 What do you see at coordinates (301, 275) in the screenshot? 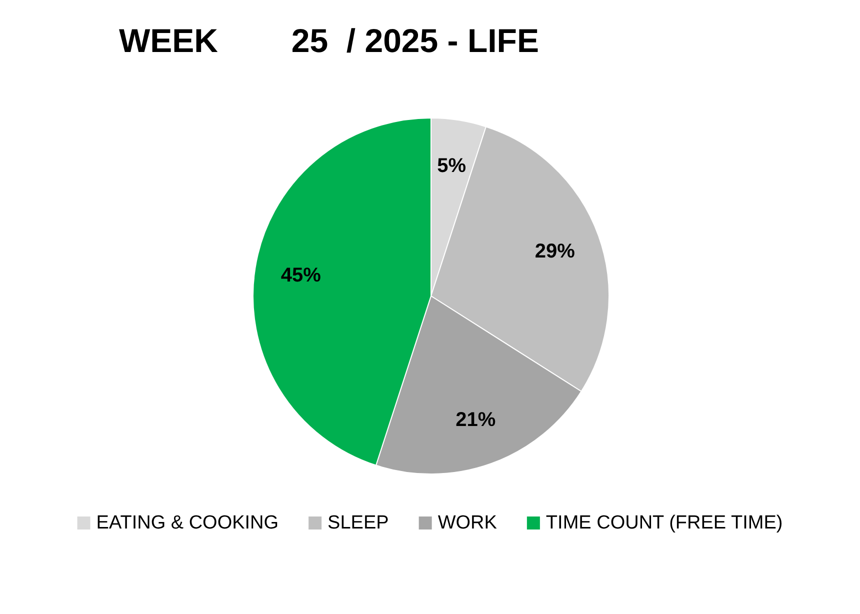
I see `data-label: 45%` at bounding box center [301, 275].